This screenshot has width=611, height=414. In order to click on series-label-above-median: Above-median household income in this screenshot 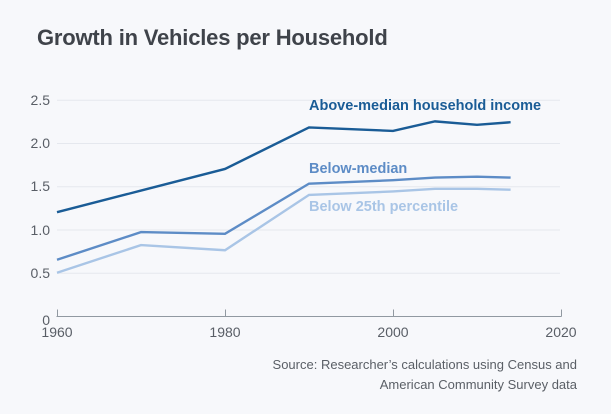, I will do `click(425, 106)`.